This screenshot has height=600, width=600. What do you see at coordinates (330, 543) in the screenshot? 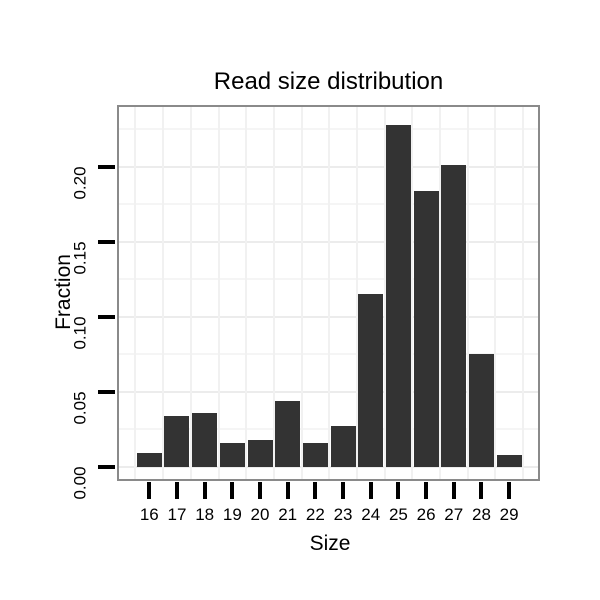
I see `x-axis-title: Size` at bounding box center [330, 543].